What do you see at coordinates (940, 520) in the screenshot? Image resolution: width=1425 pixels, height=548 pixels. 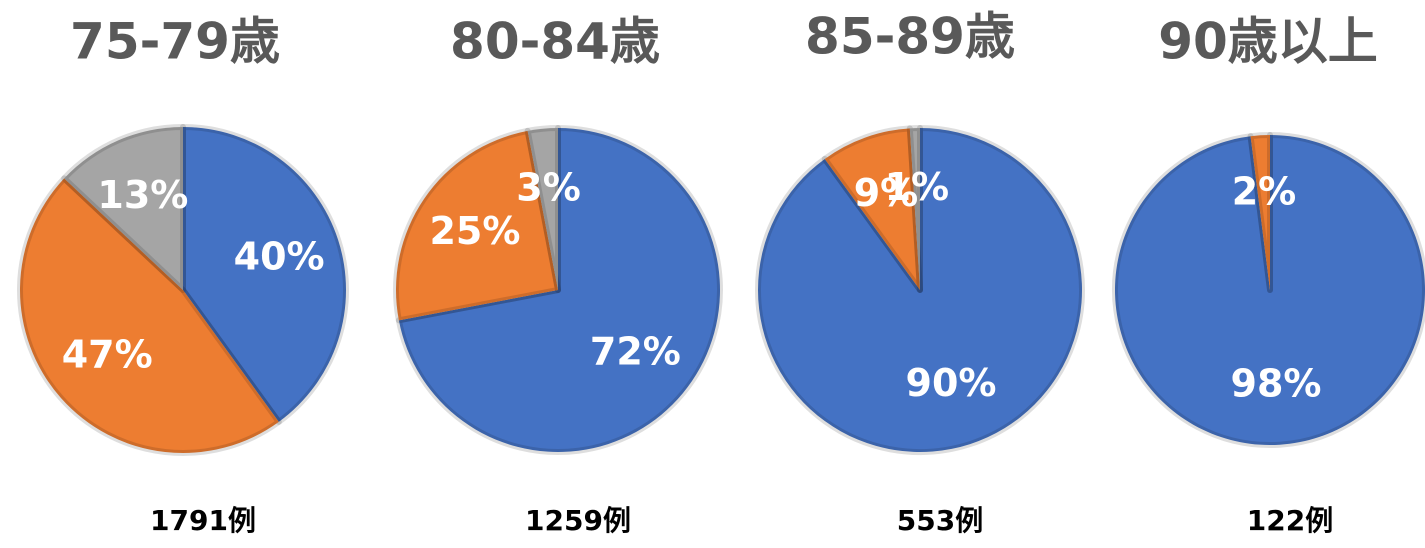 I see `case-count: 553例` at bounding box center [940, 520].